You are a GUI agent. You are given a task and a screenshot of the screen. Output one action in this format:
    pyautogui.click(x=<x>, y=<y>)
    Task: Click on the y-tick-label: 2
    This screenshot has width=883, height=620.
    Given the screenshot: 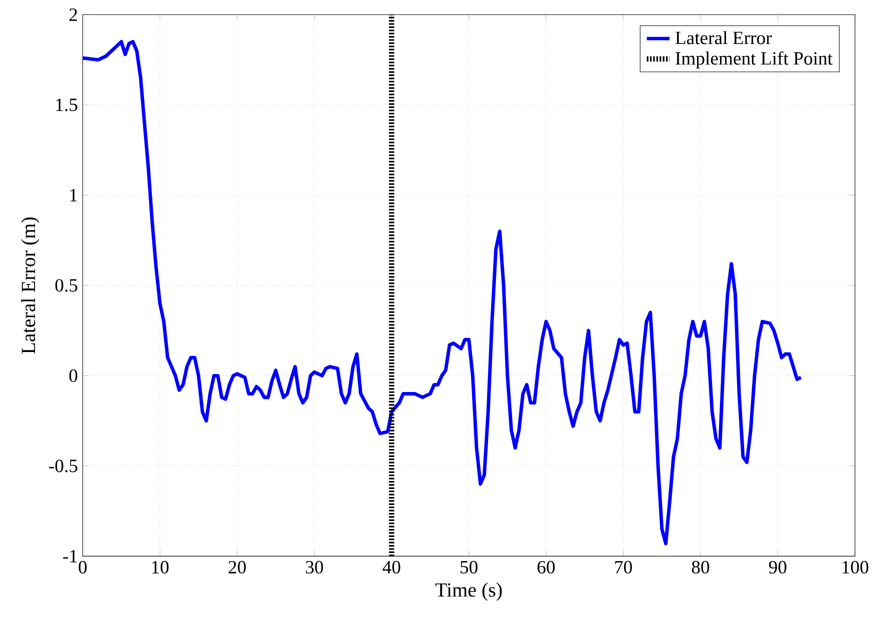 What is the action you would take?
    pyautogui.click(x=73, y=14)
    